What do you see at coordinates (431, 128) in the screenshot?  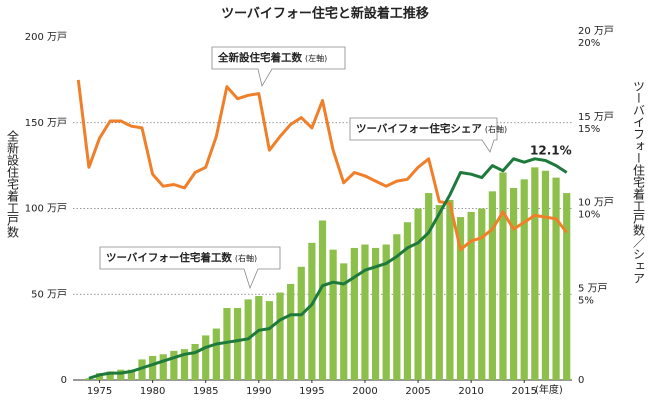 I see `callout-text: ツーバイフォー住宅シェア (右軸)` at bounding box center [431, 128].